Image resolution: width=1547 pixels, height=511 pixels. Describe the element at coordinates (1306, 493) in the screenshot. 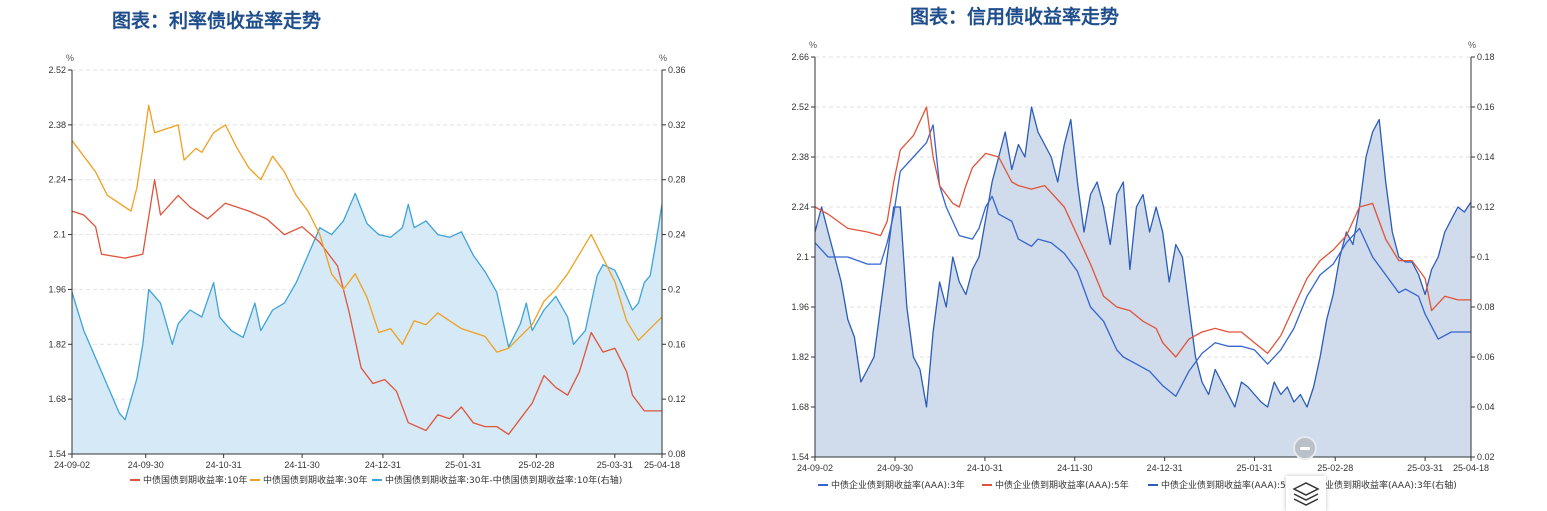

I see `layers-icon` at that location.